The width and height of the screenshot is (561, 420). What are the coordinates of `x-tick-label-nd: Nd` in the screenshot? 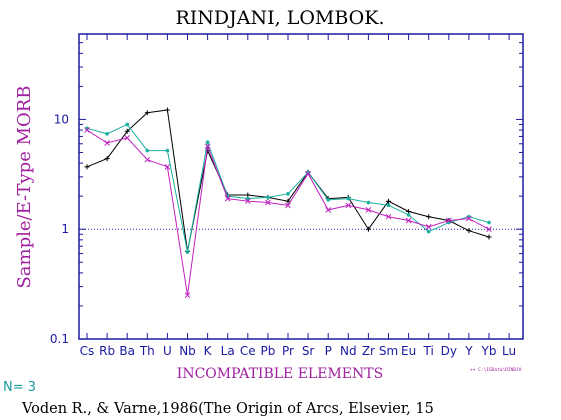 It's located at (348, 351).